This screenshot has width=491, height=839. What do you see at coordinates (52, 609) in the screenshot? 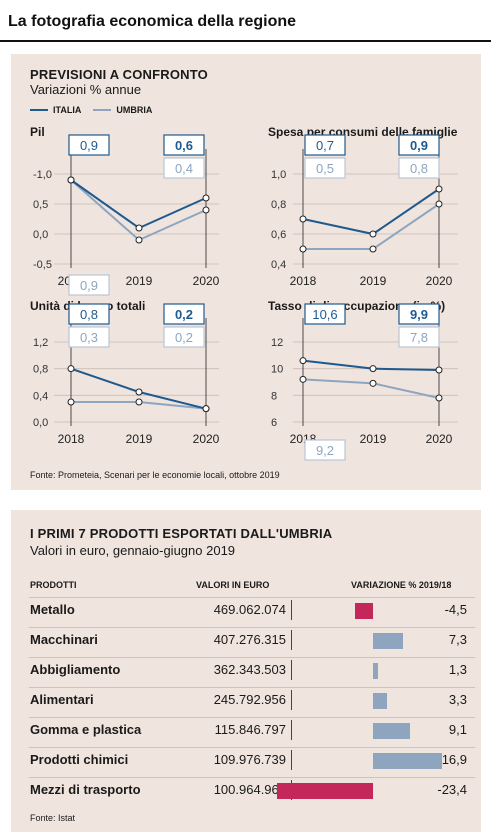
I see `product-label: Metallo` at bounding box center [52, 609].